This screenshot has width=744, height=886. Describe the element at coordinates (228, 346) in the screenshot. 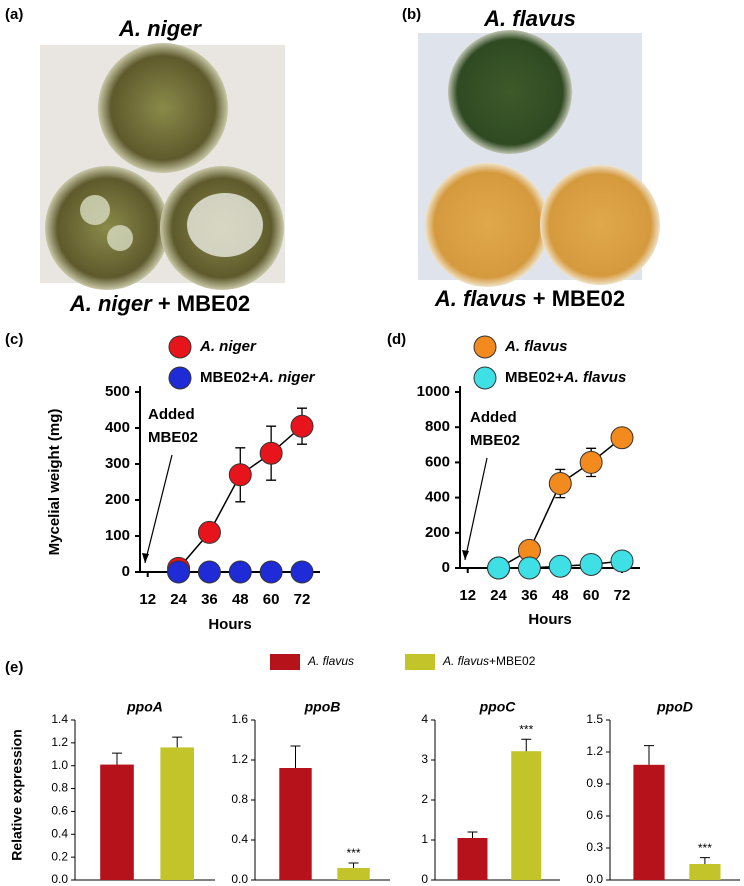

I see `legend-label: A. niger` at that location.